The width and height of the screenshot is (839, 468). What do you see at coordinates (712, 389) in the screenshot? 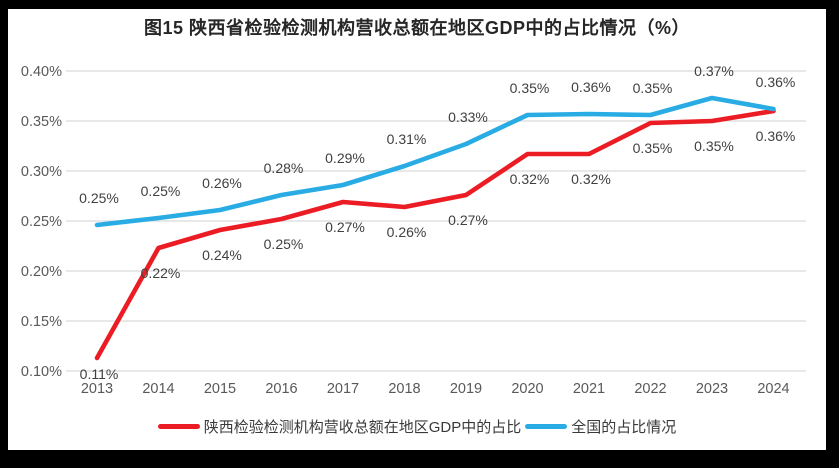
I see `x-axis-tick: 2023` at bounding box center [712, 389].